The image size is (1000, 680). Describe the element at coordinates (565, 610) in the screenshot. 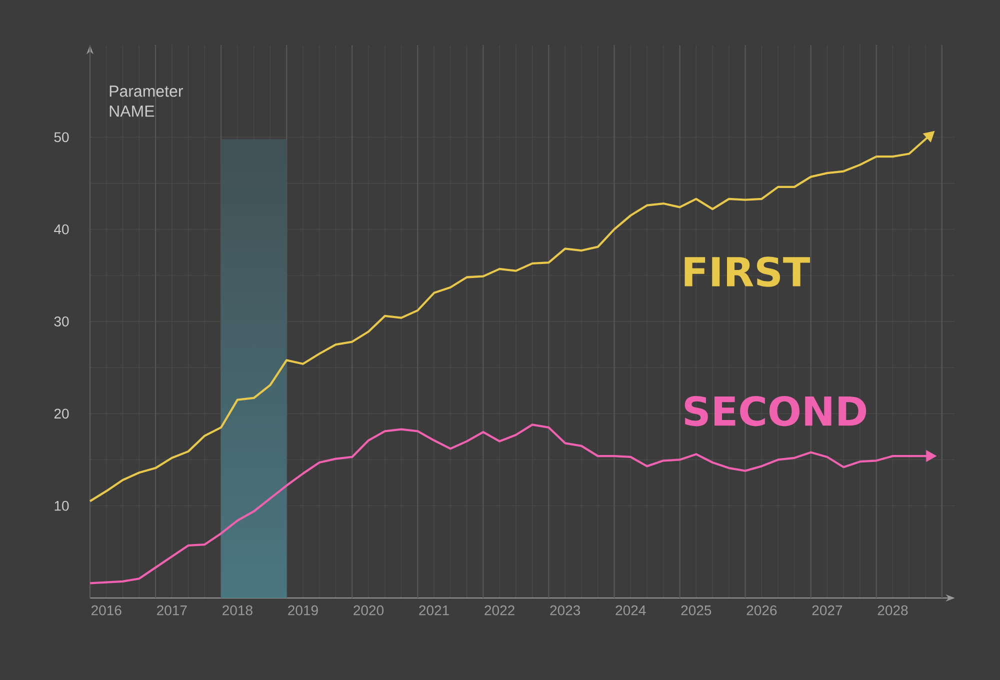

I see `x-tick-label: 2023` at that location.